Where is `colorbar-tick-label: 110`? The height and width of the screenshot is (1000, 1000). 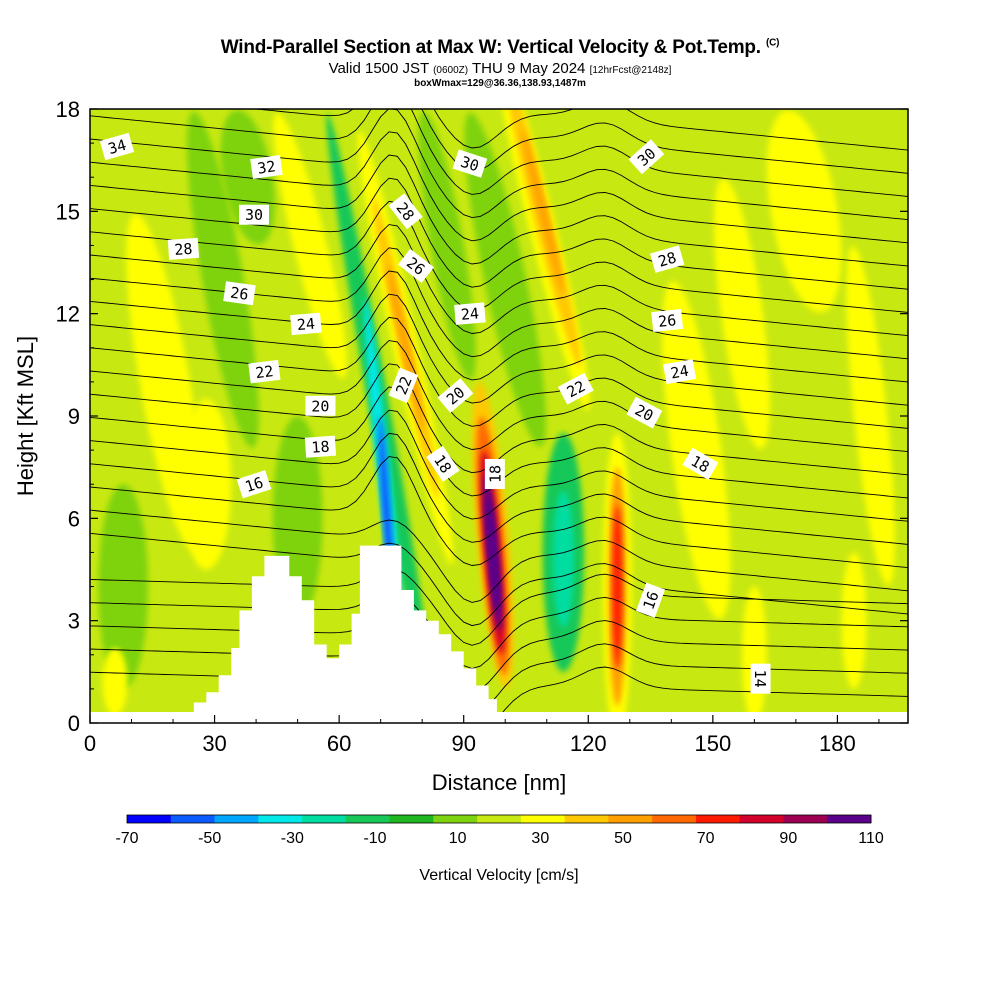 colorbar-tick-label: 110 is located at coordinates (871, 838).